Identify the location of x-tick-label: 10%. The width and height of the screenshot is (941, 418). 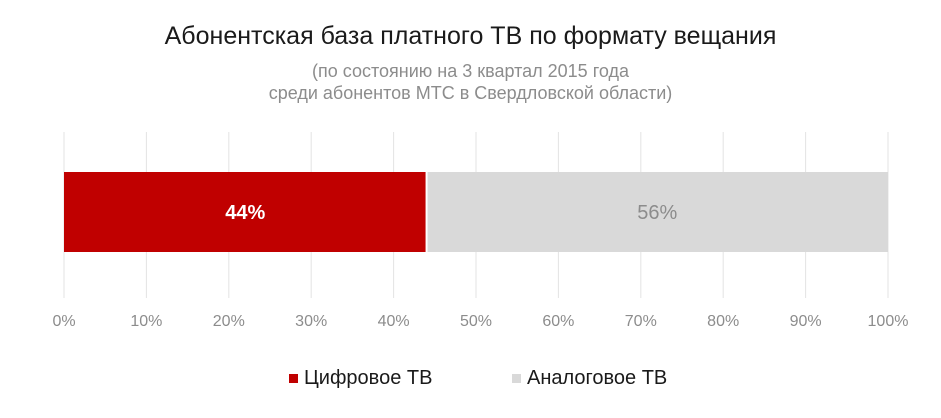
(146, 321).